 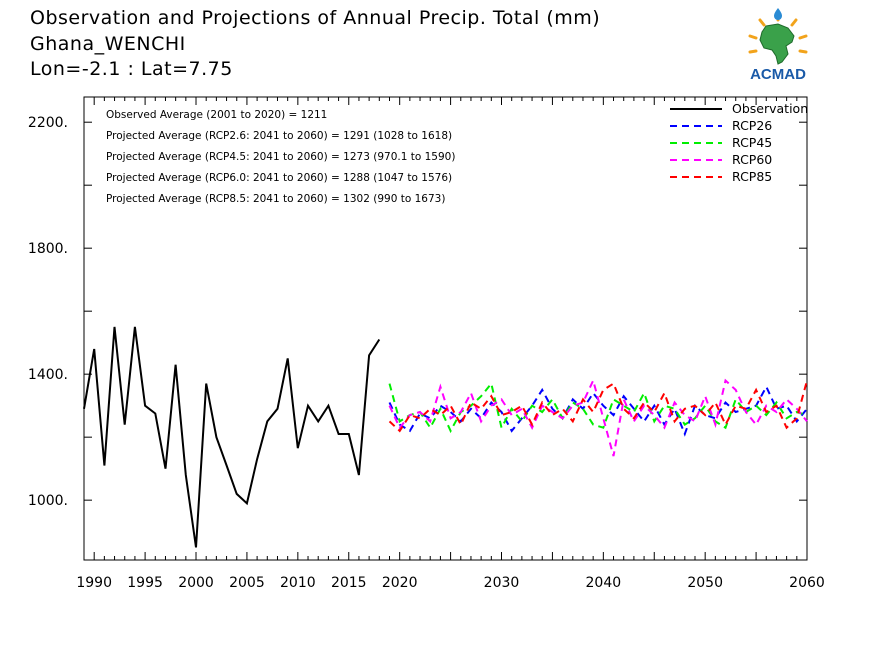 I want to click on series-observation, so click(x=232, y=437).